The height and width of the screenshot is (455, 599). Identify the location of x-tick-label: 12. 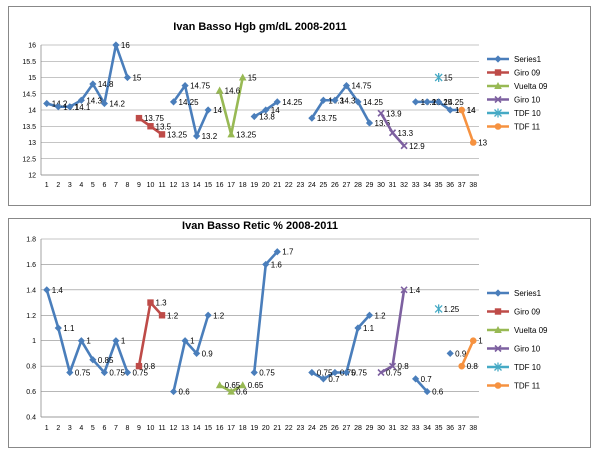
(174, 428).